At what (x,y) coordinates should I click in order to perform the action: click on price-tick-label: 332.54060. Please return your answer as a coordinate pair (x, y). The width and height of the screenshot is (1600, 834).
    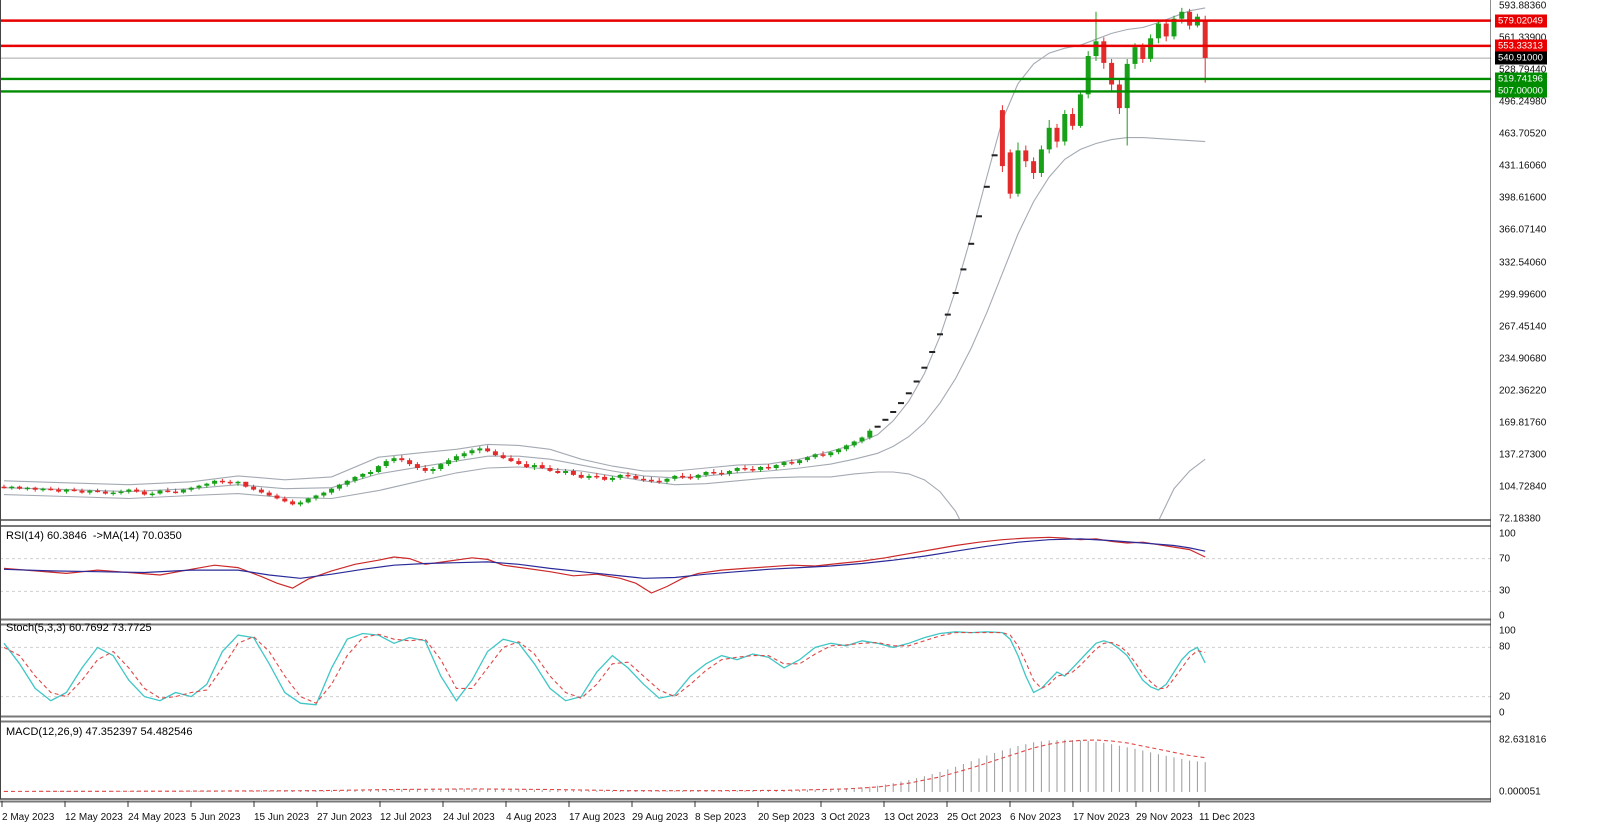
    Looking at the image, I should click on (1523, 263).